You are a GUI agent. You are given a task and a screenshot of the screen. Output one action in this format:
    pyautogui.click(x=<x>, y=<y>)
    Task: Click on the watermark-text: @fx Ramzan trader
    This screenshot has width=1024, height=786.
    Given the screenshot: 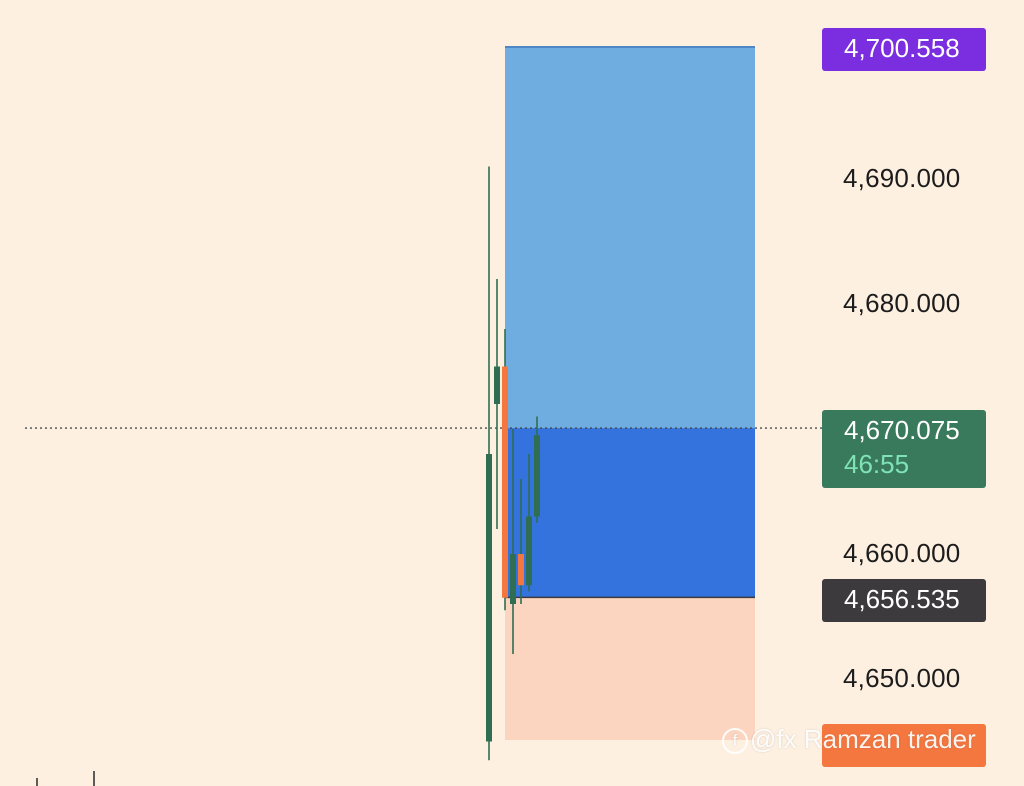 What is the action you would take?
    pyautogui.click(x=863, y=739)
    